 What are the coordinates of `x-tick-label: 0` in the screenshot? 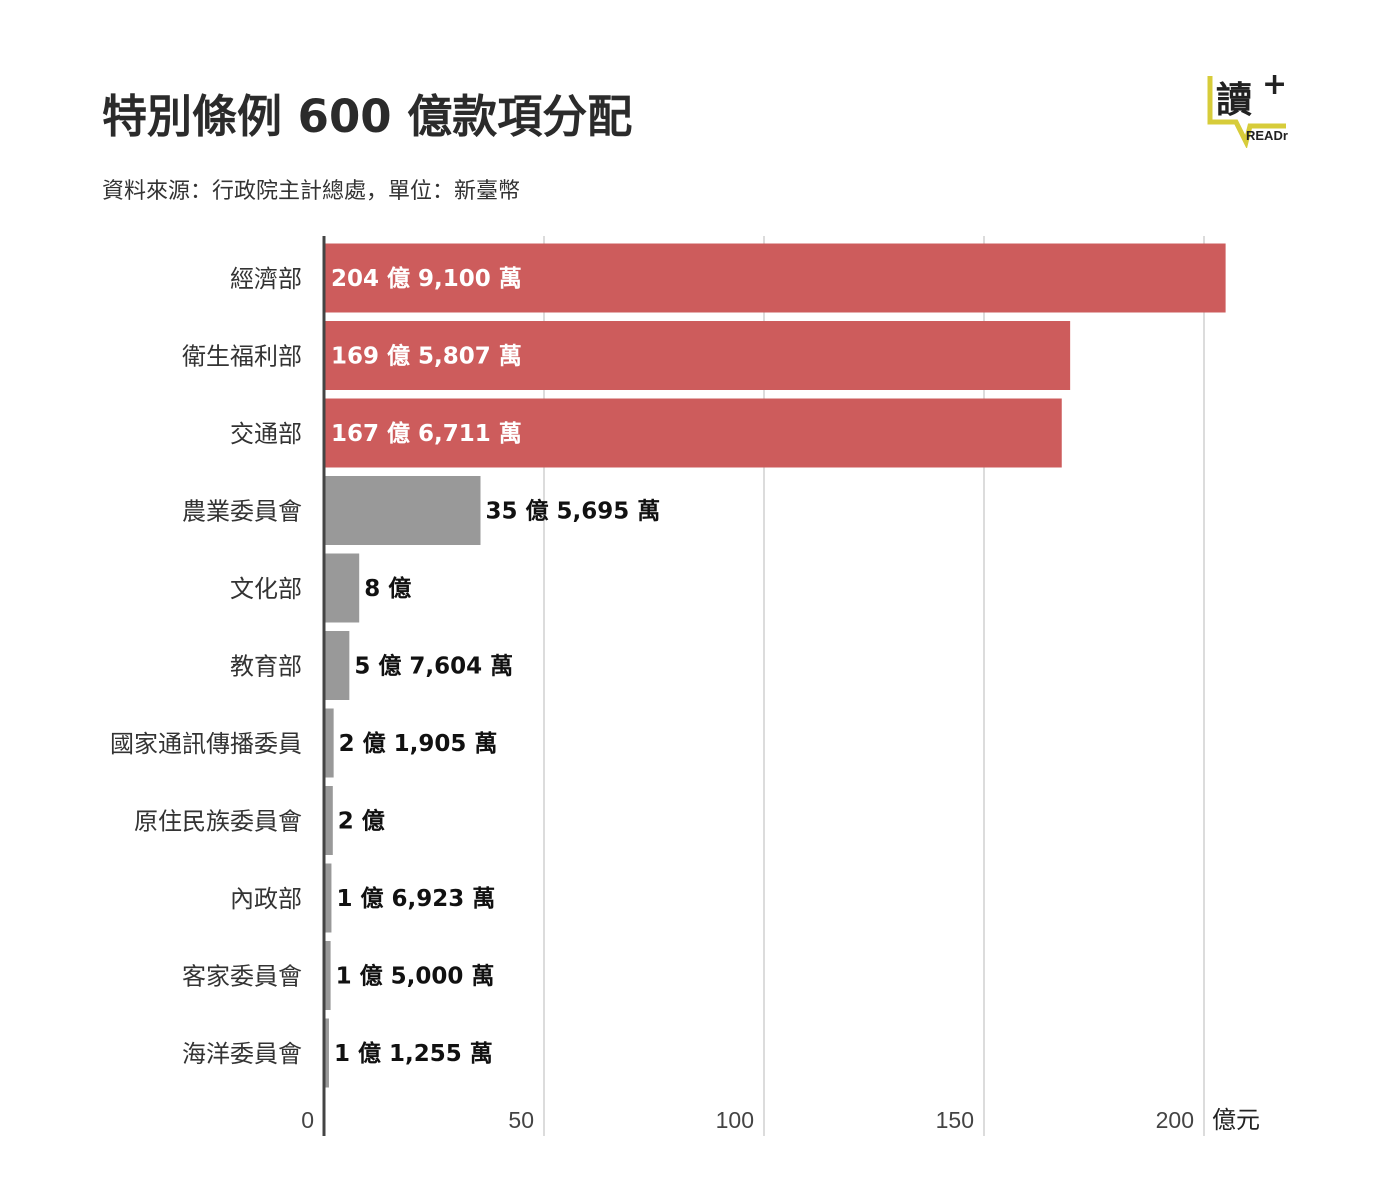 It's located at (307, 1120).